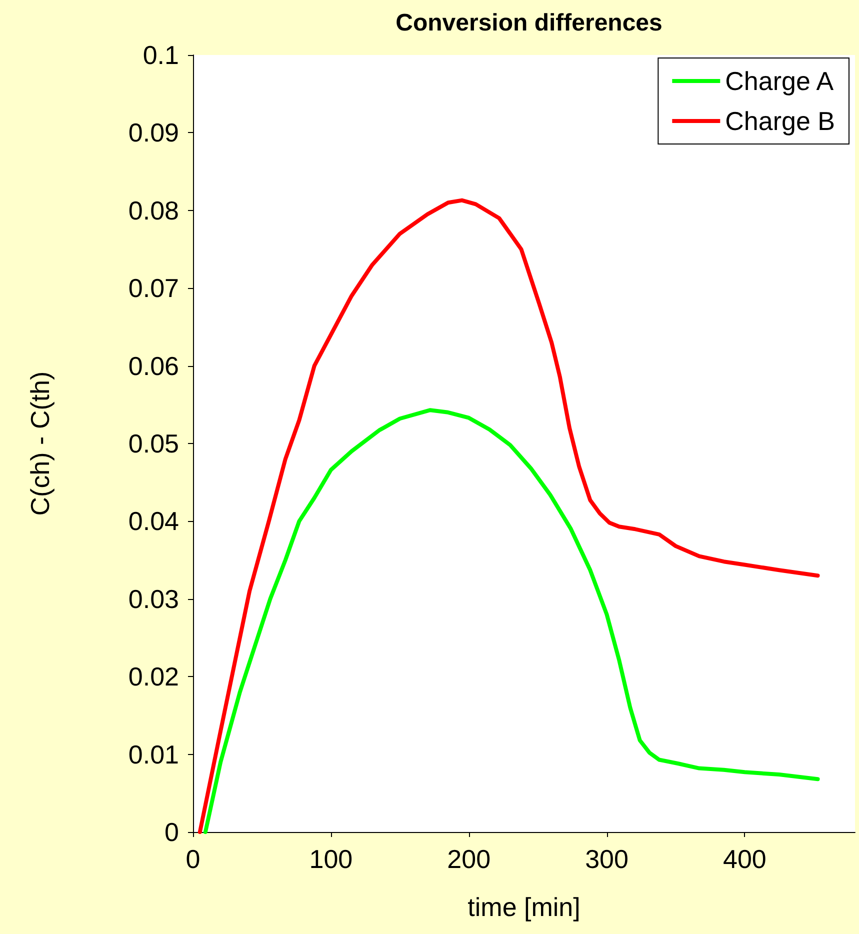 The width and height of the screenshot is (859, 934). Describe the element at coordinates (606, 859) in the screenshot. I see `x-tick-label: 300` at that location.